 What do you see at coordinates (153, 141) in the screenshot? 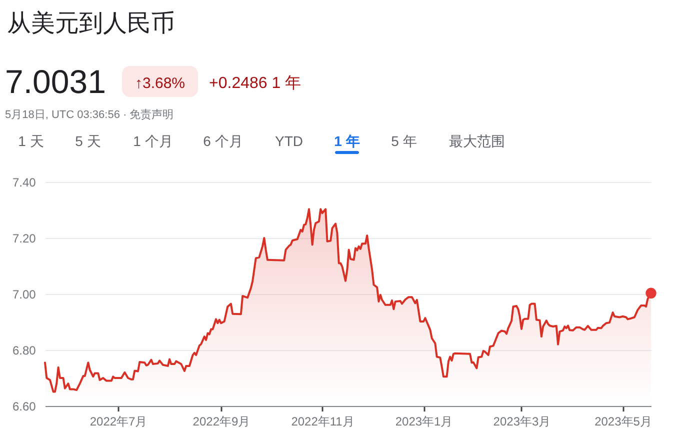
I see `text: 1 个月` at bounding box center [153, 141].